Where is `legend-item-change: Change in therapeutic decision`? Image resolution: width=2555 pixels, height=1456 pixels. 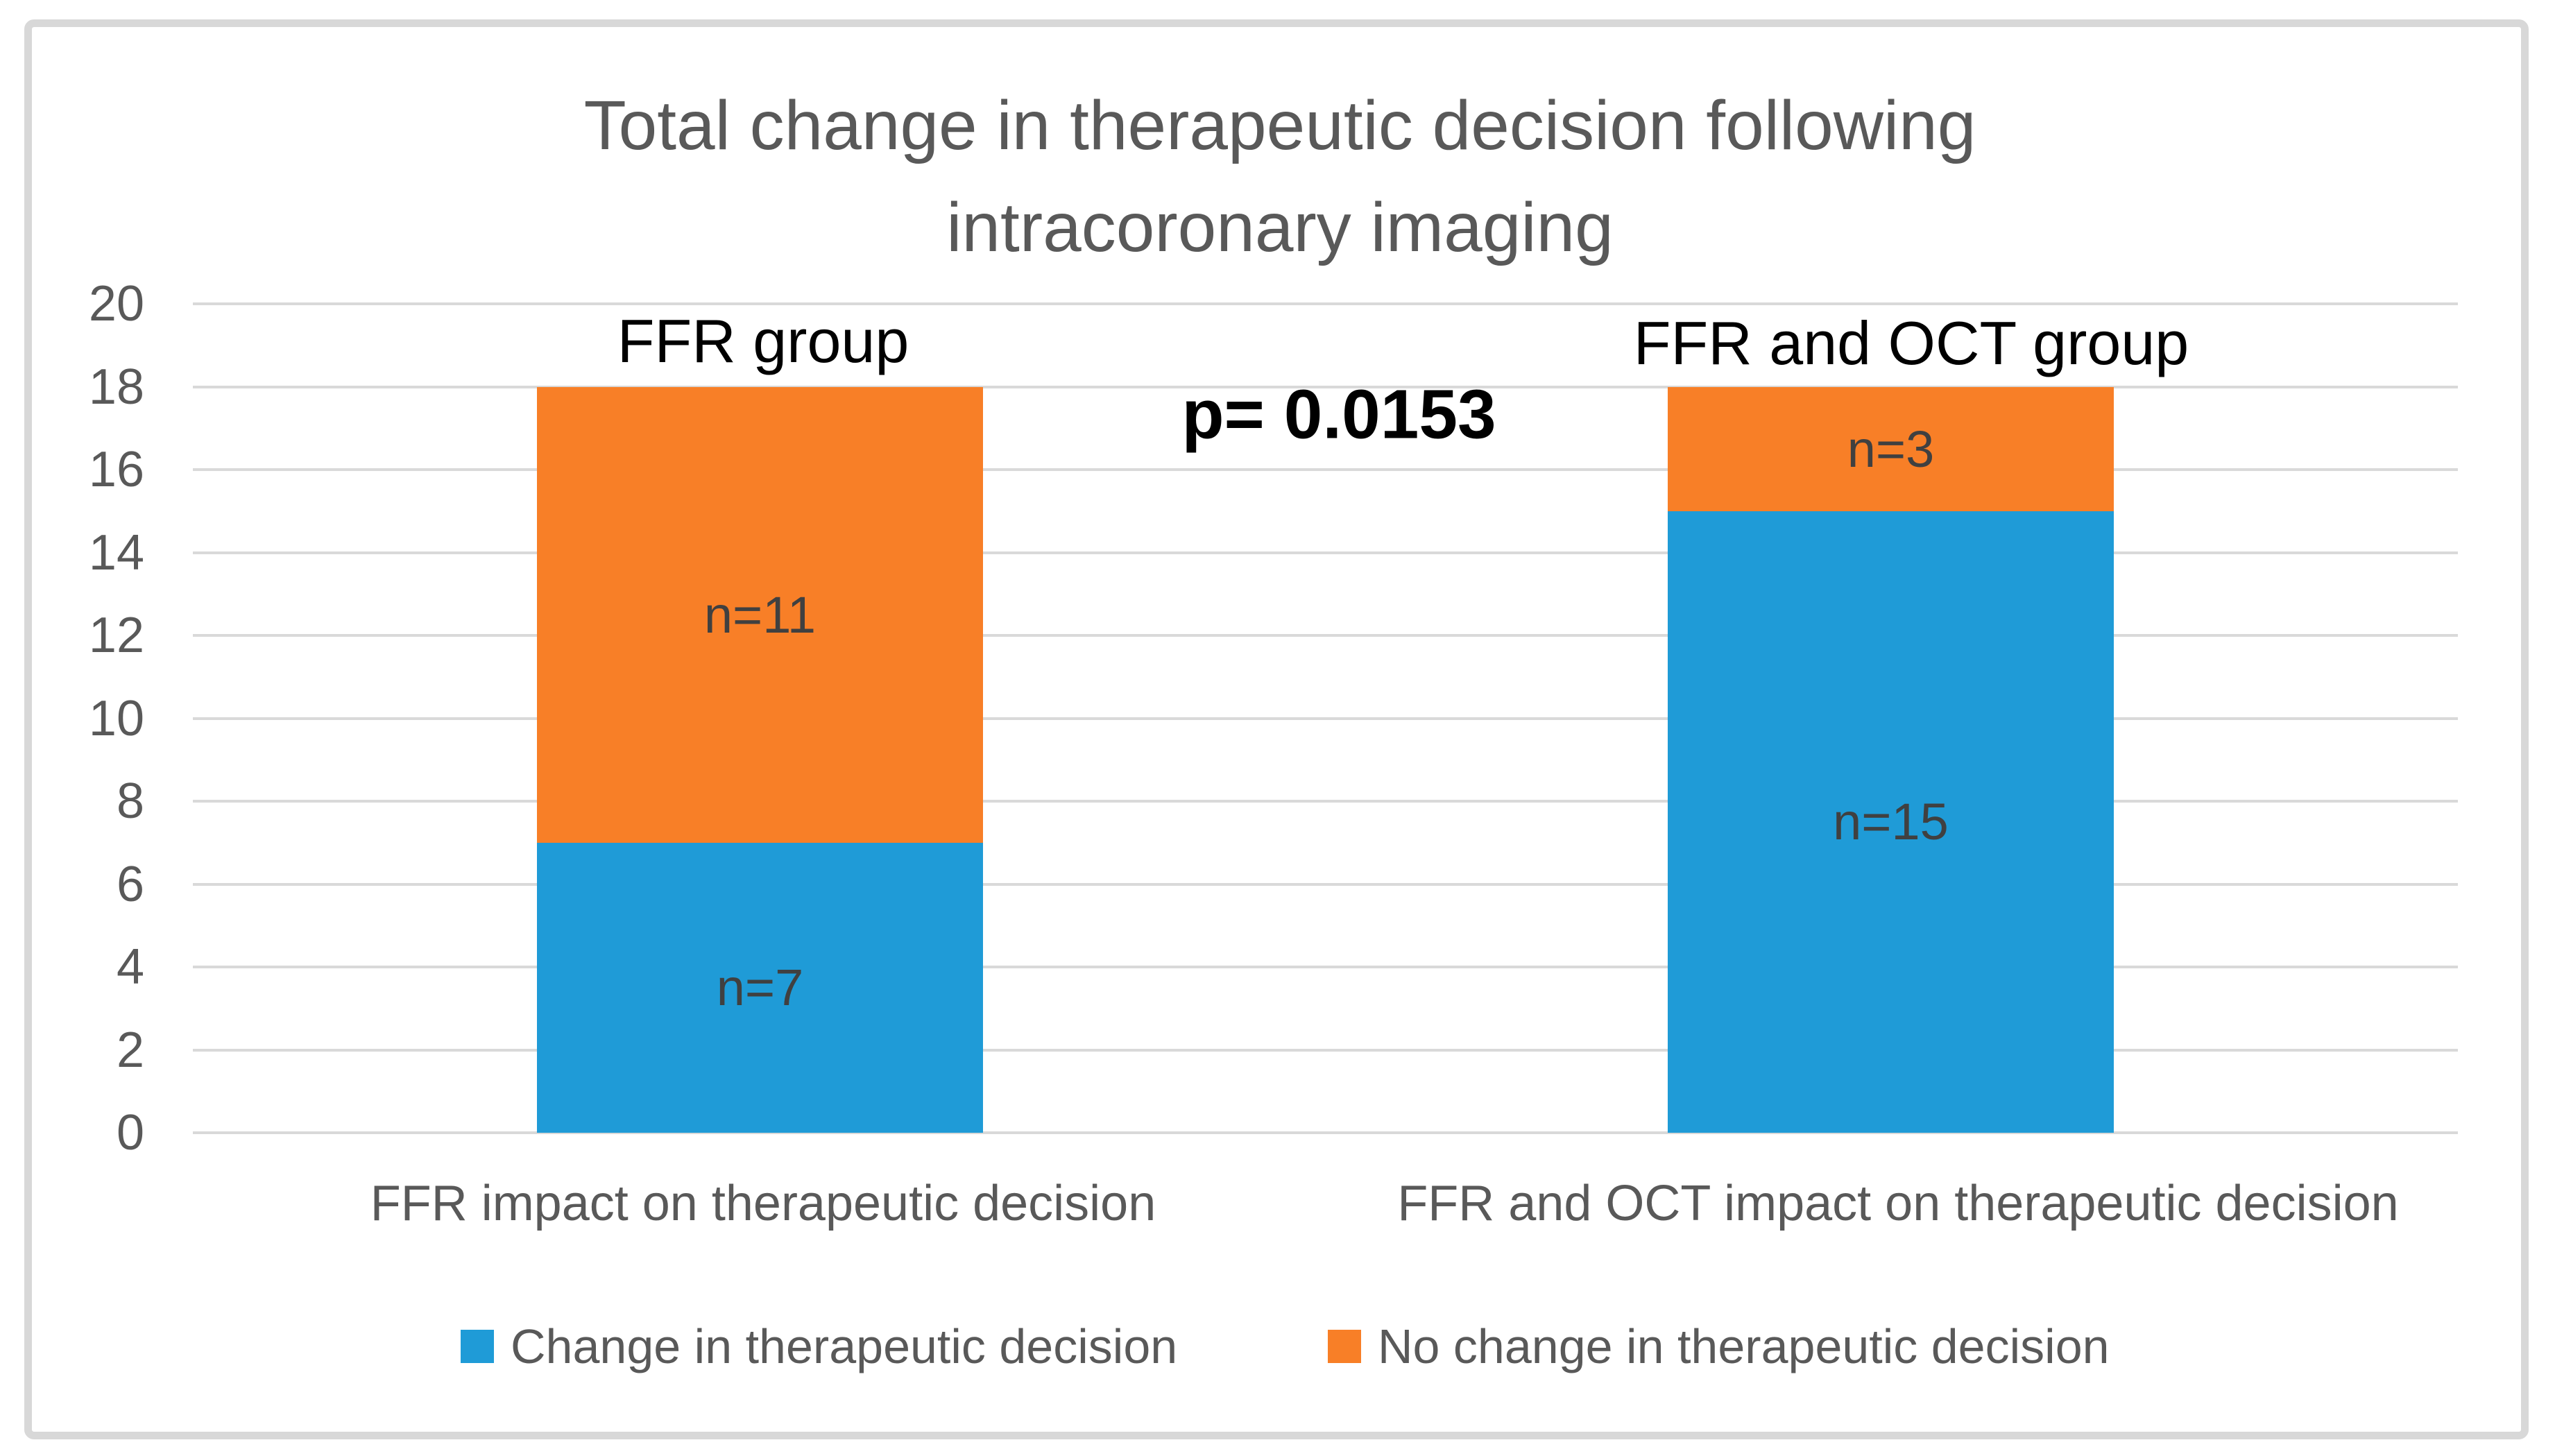
legend-item-change: Change in therapeutic decision is located at coordinates (819, 1346).